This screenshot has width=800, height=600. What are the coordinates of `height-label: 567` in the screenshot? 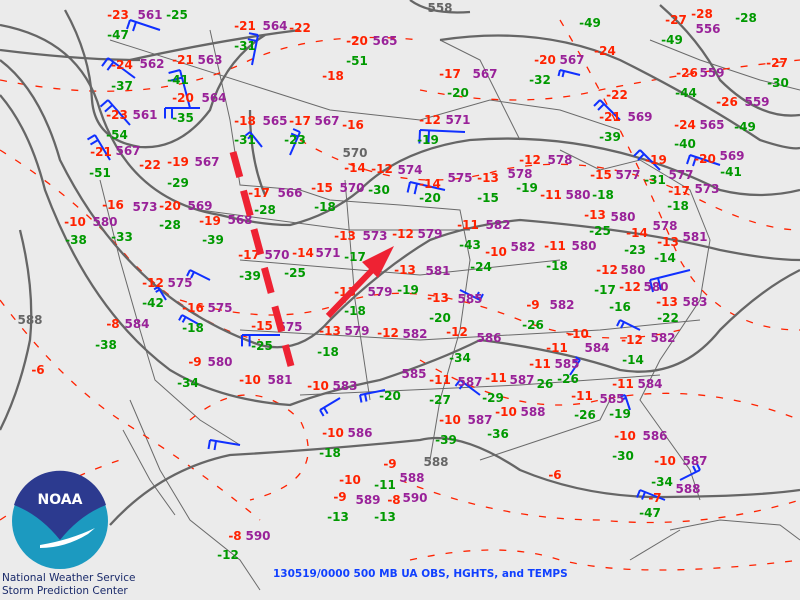 It's located at (206, 162).